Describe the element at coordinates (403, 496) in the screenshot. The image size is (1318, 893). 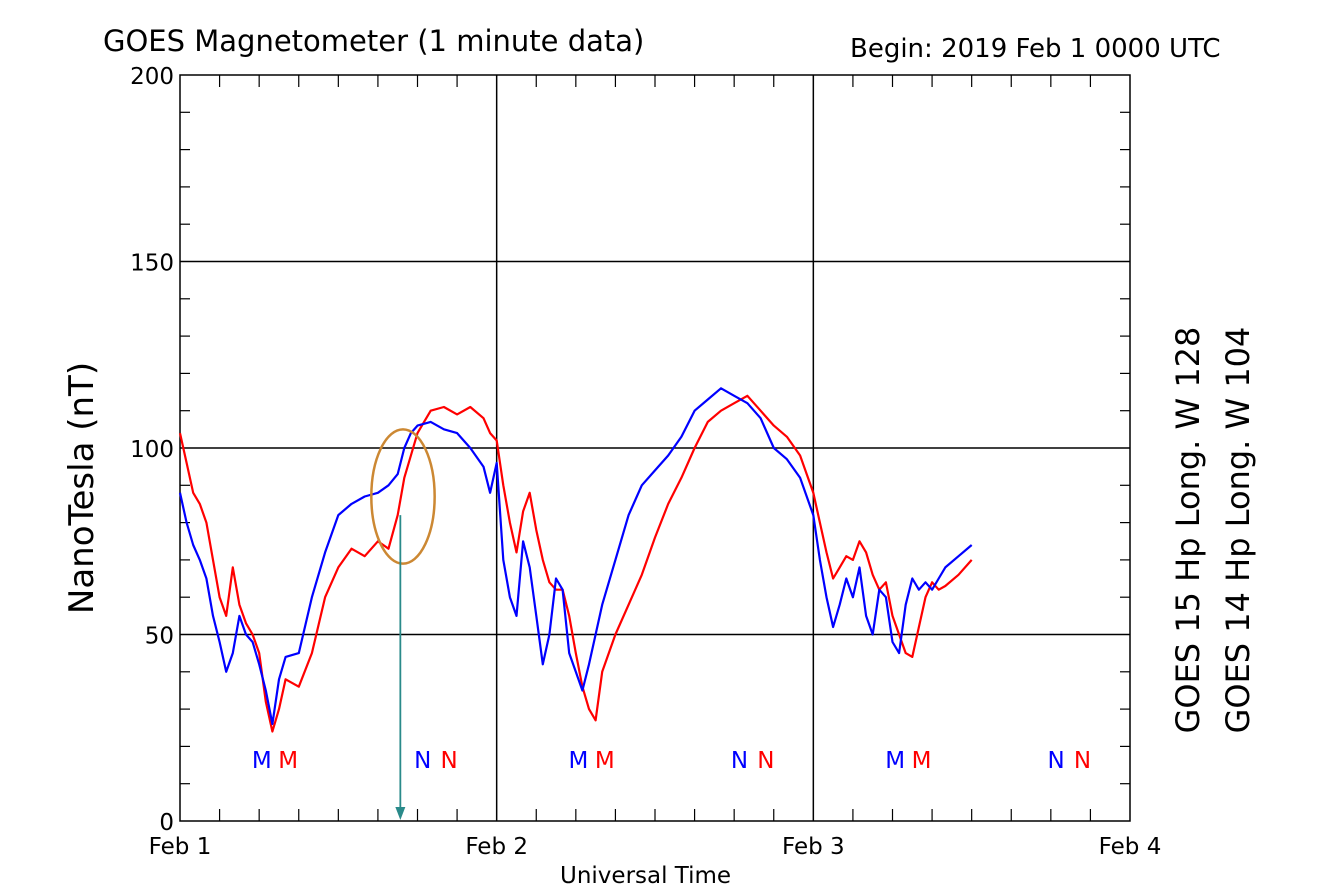
I see `highlight-ellipse` at that location.